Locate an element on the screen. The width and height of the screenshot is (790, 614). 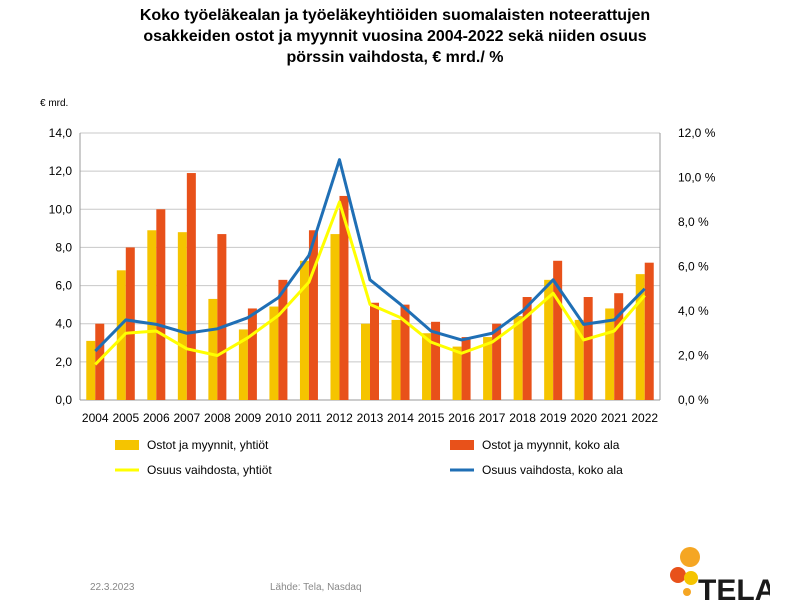
y-left-tick-label: 6,0 is located at coordinates (63, 286).